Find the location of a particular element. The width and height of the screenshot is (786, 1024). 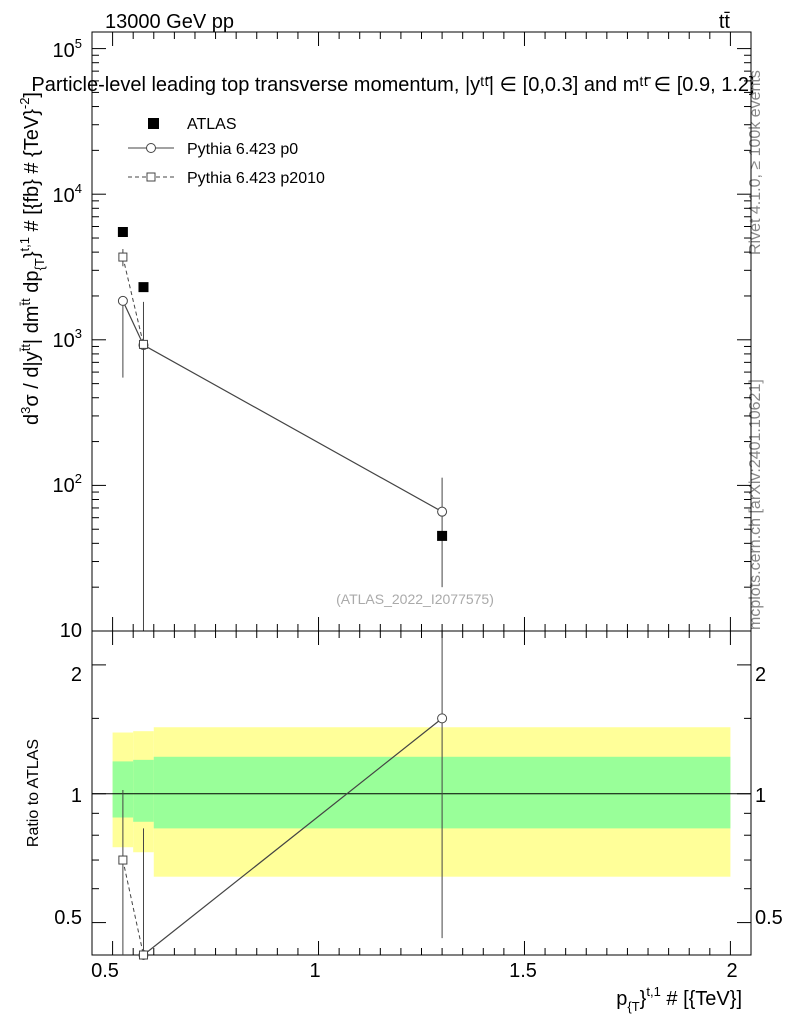

xlabel-sub-t: {T is located at coordinates (633, 1006).